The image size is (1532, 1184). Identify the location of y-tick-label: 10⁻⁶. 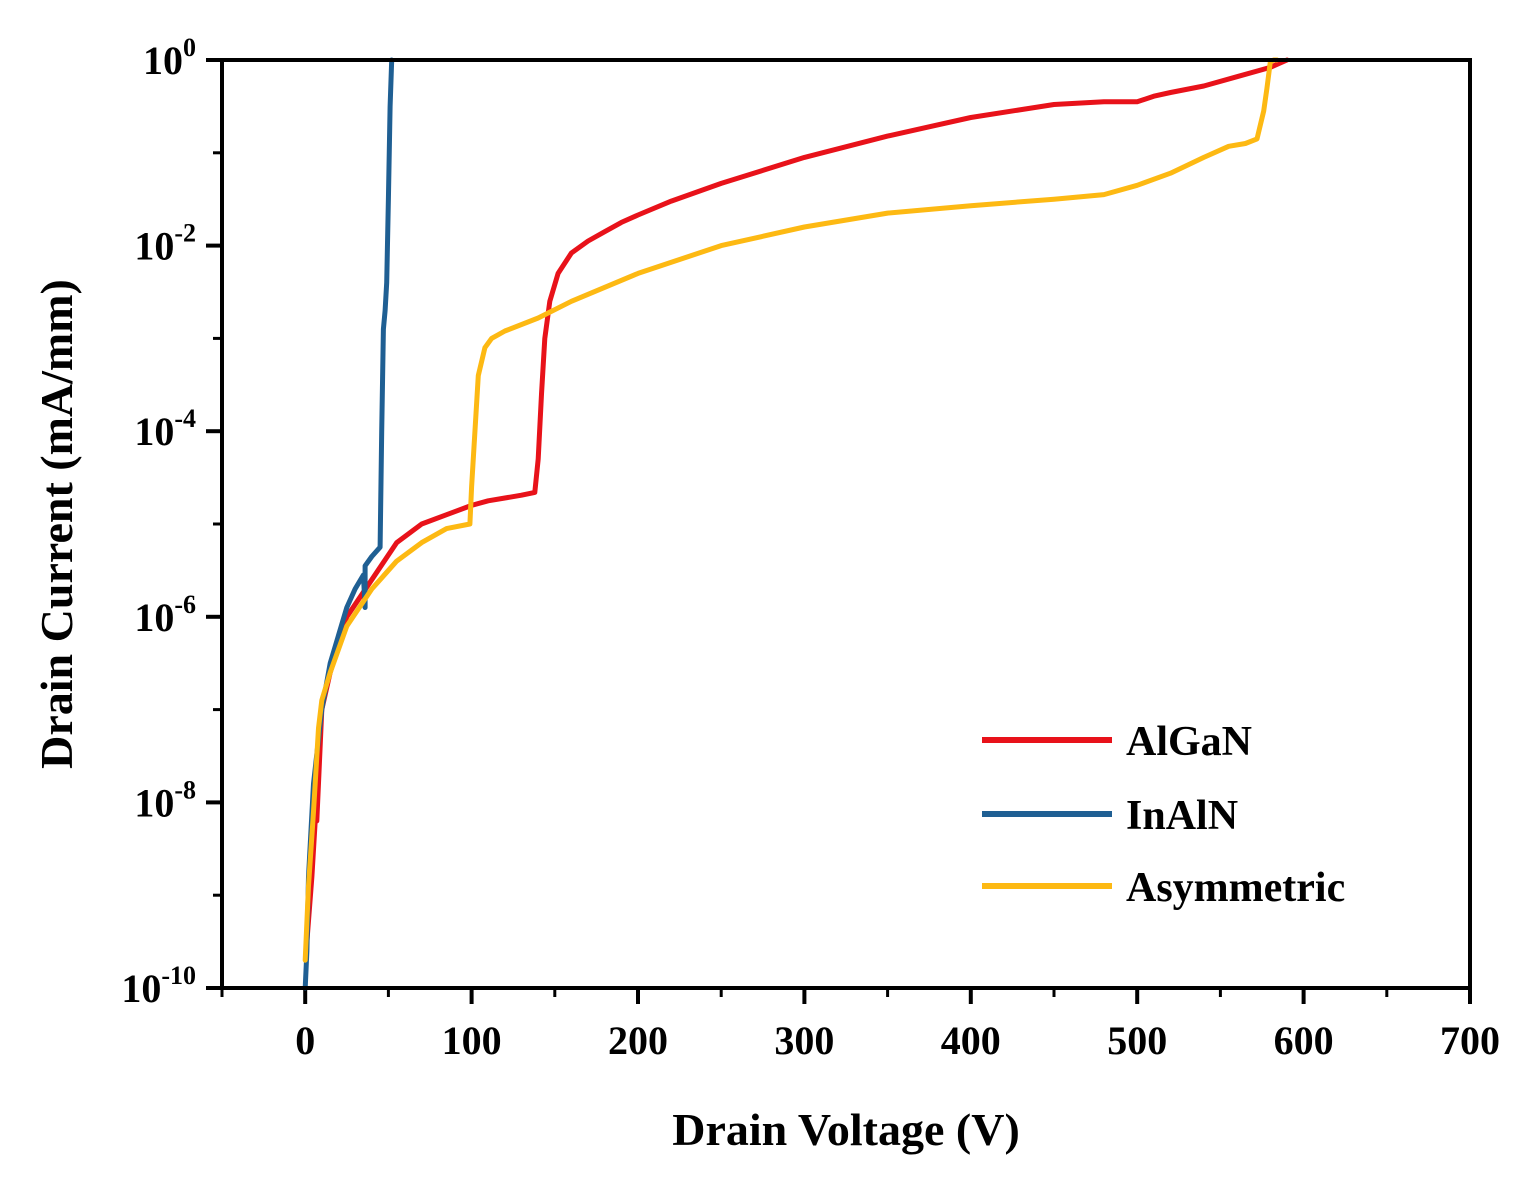
(165, 615).